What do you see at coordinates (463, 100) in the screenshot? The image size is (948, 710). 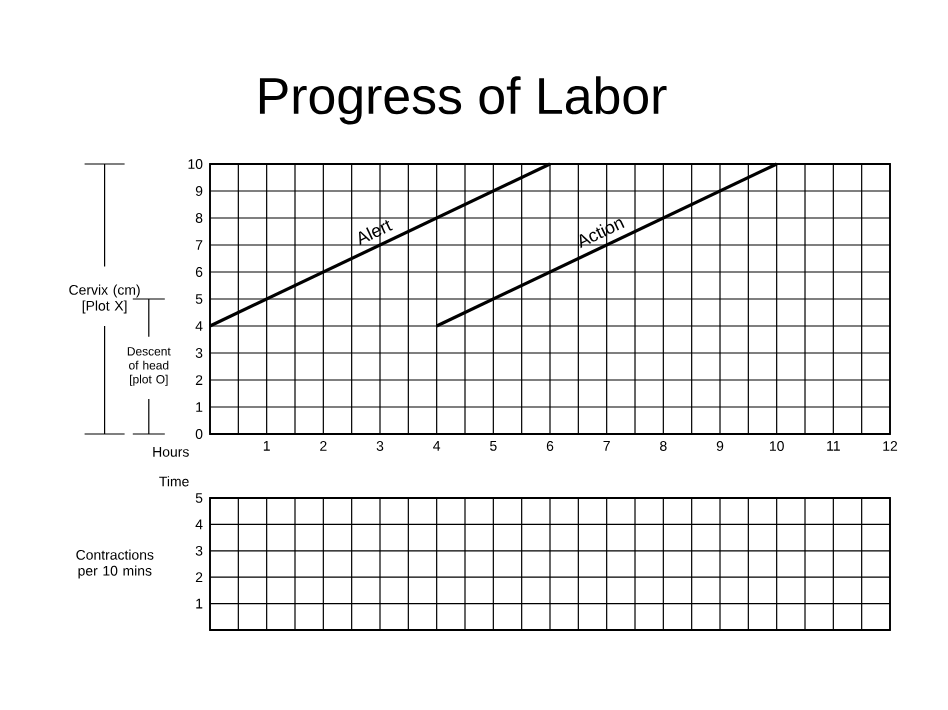 I see `chart-title: Progress of Labor` at bounding box center [463, 100].